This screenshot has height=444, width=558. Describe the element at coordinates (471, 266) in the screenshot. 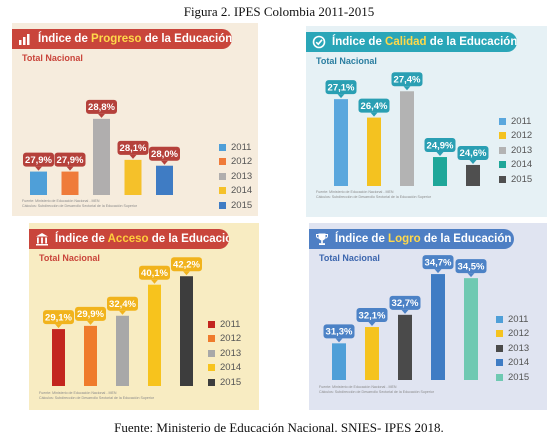

I see `value-label-2015: 34,5%` at that location.